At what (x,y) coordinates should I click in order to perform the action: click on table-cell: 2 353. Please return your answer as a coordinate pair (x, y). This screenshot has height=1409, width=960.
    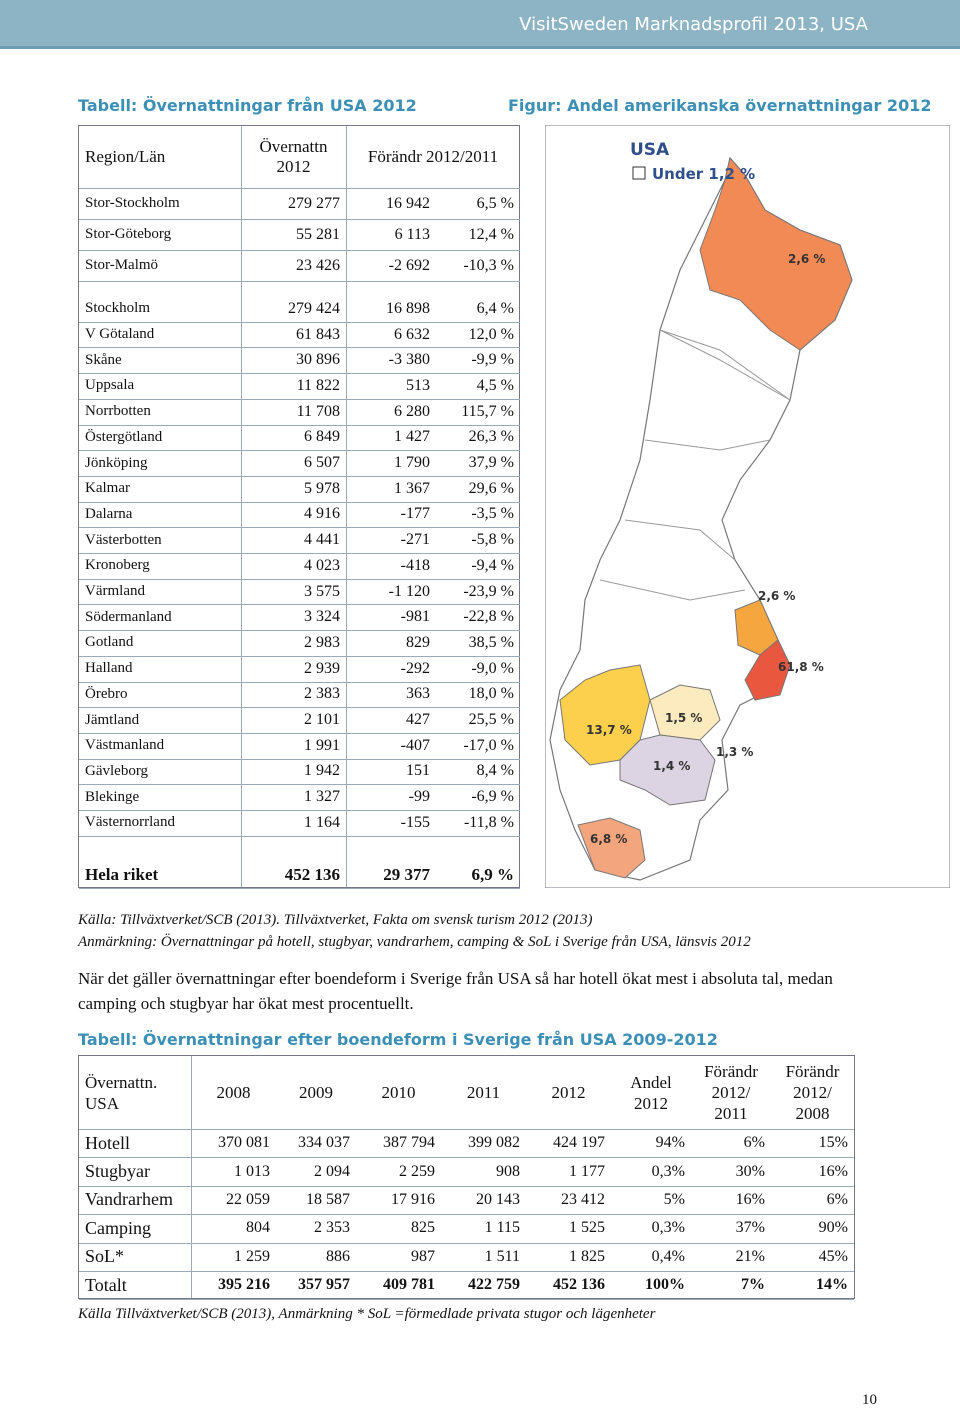
    Looking at the image, I should click on (332, 1228).